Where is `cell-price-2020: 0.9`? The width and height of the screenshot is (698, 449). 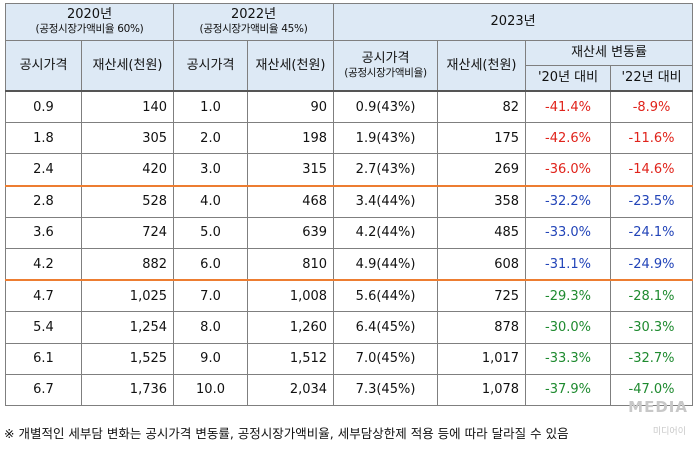
cell-price-2020: 0.9 is located at coordinates (43, 107).